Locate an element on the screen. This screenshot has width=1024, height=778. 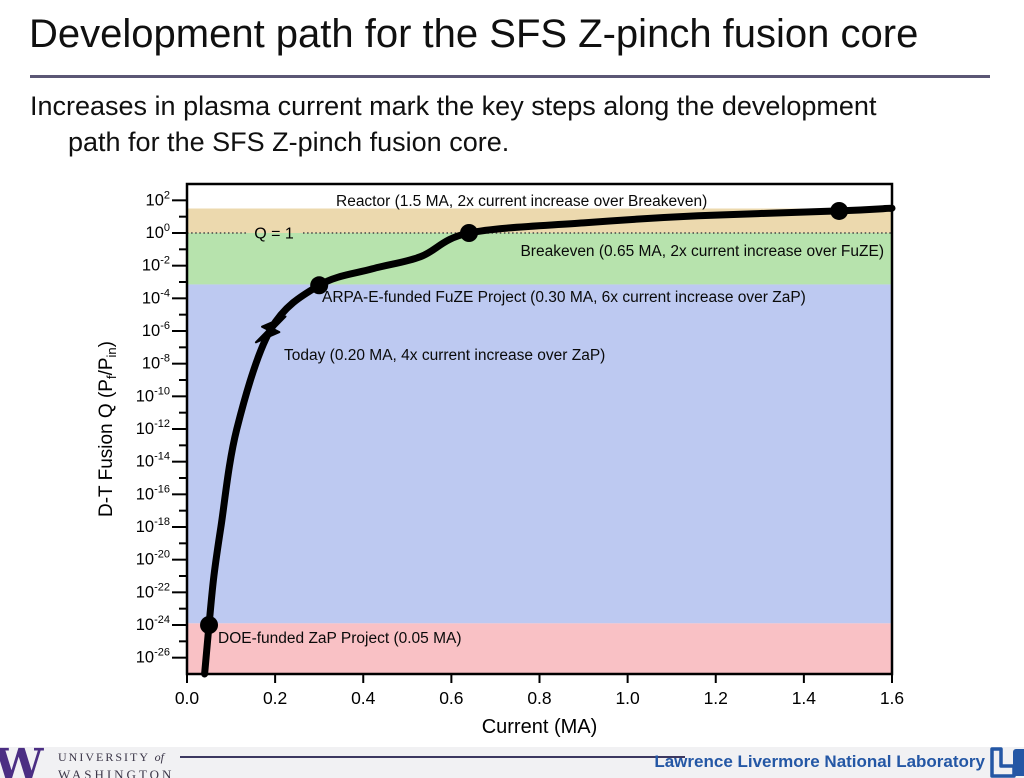
y-tick-label: 10⁻²² is located at coordinates (153, 591).